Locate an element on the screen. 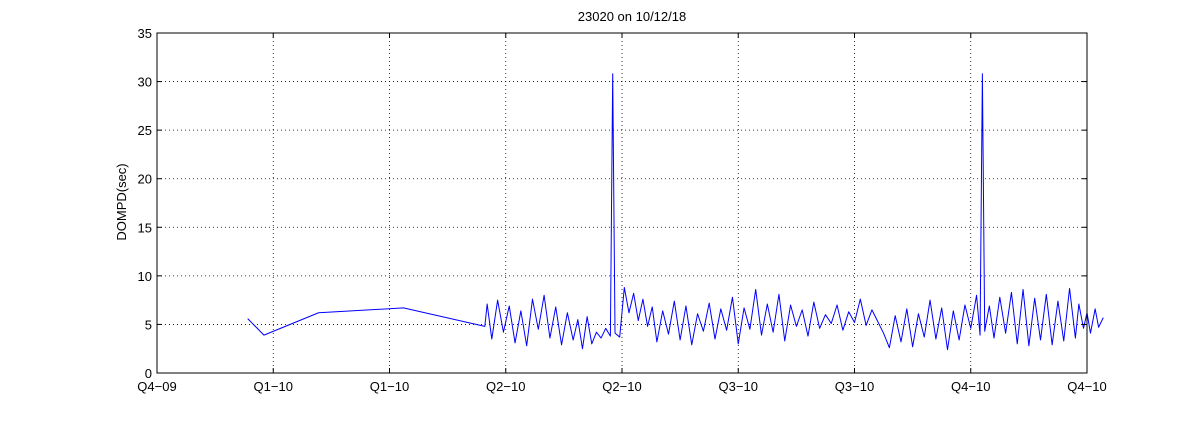  y-tick-label: 10 is located at coordinates (145, 276).